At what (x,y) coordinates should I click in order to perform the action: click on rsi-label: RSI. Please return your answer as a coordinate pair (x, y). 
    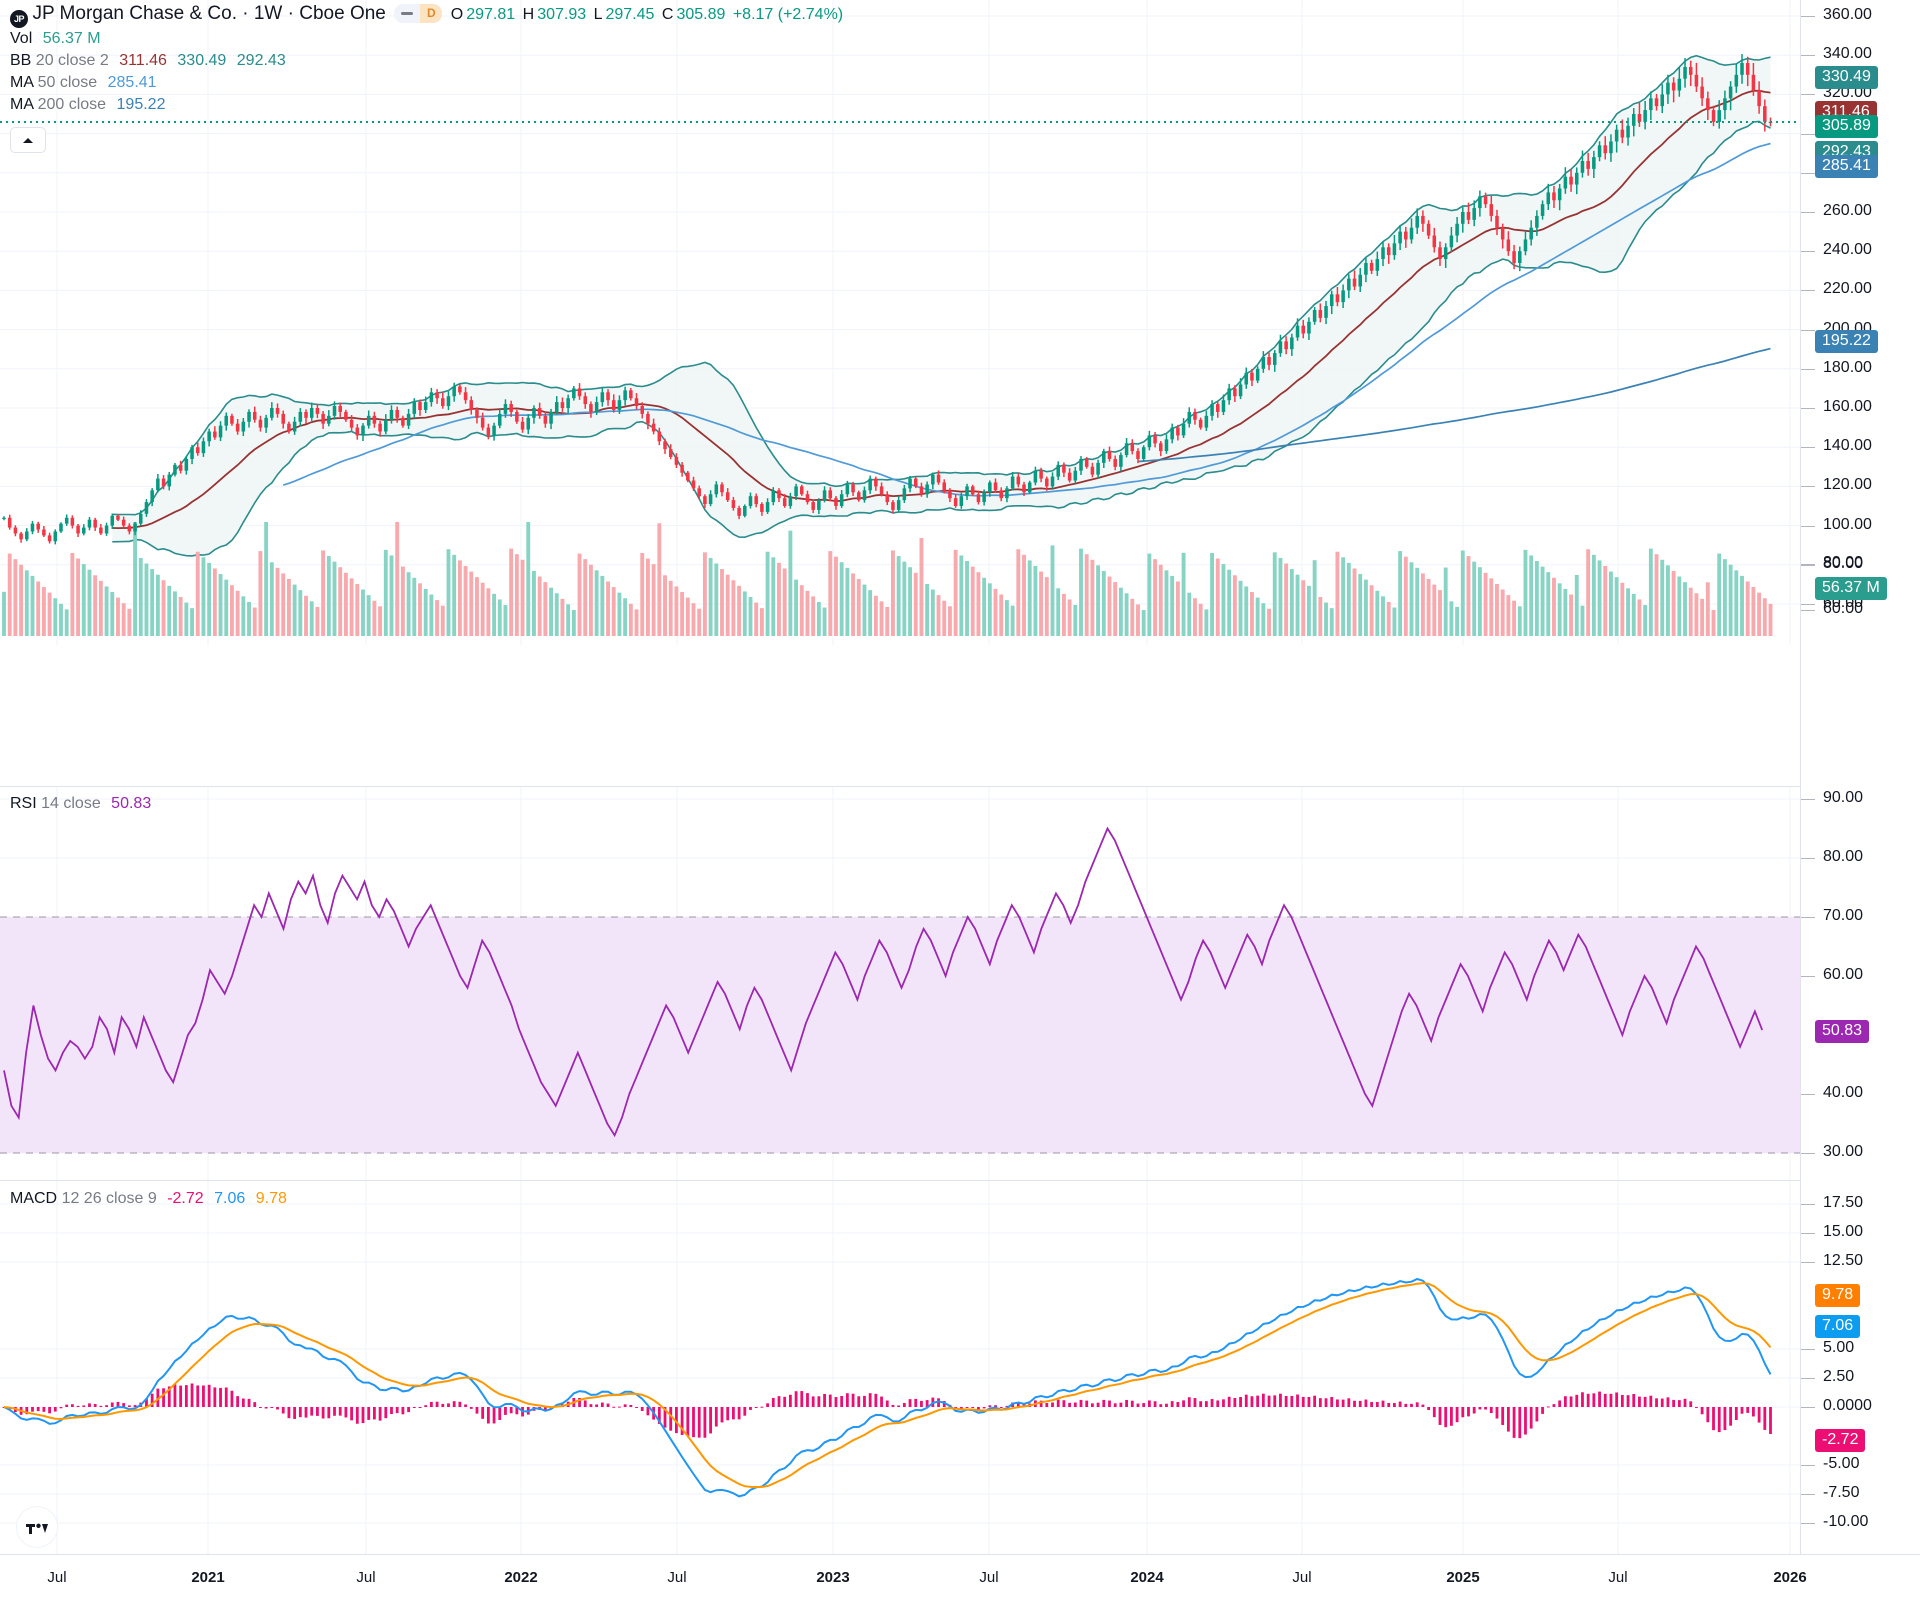
    Looking at the image, I should click on (23, 803).